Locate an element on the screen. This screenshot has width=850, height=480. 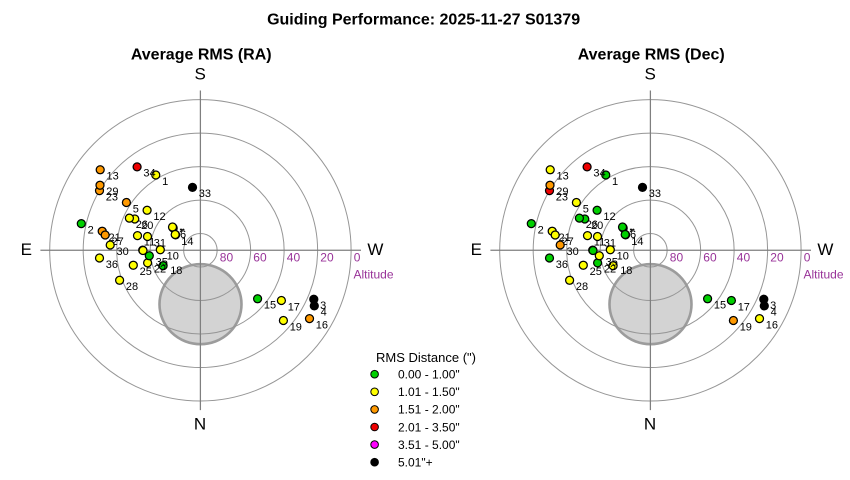
svg-text: 1.51 - 2.00" is located at coordinates (429, 410).